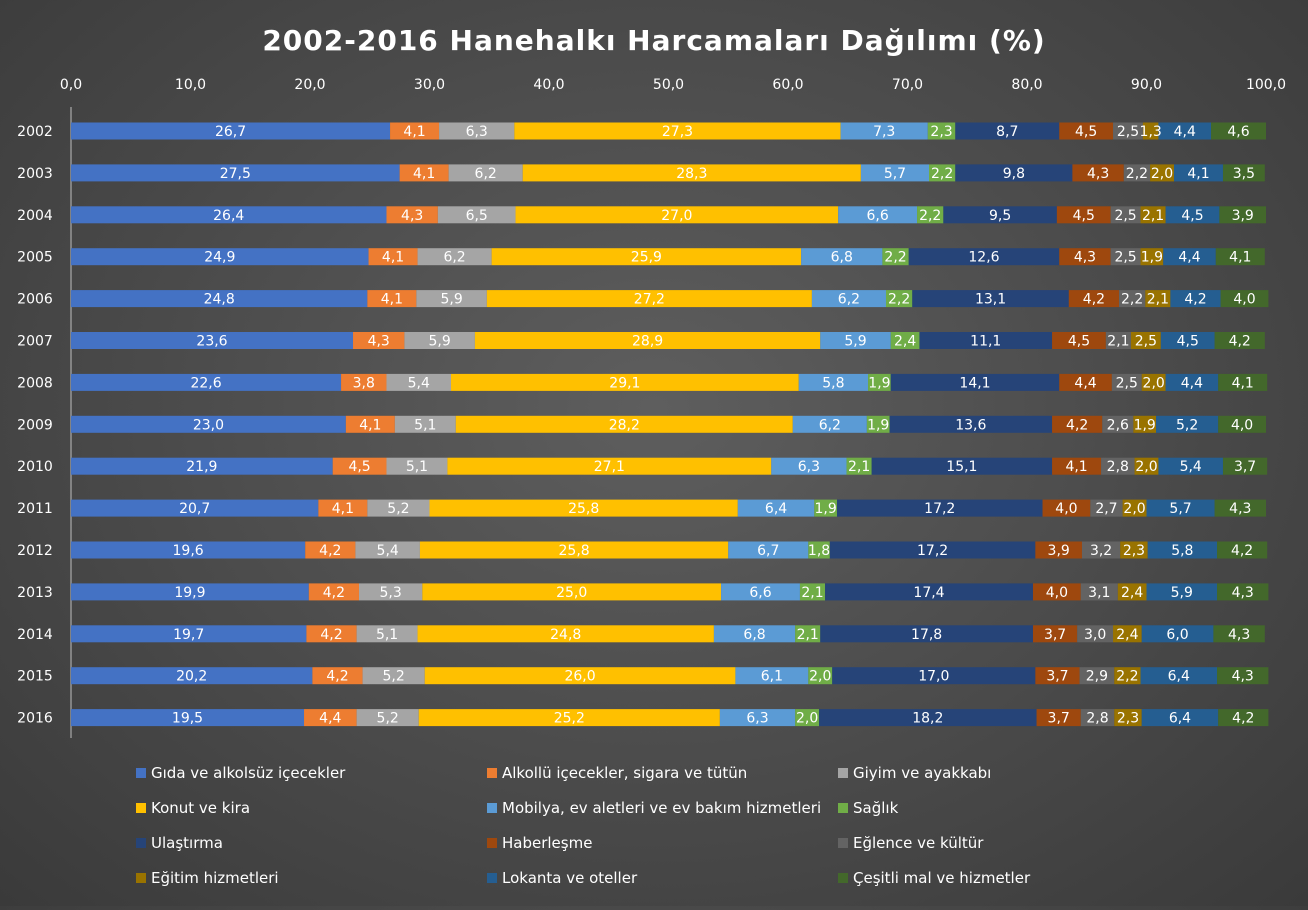  Describe the element at coordinates (928, 593) in the screenshot. I see `data-label: 17,4` at that location.